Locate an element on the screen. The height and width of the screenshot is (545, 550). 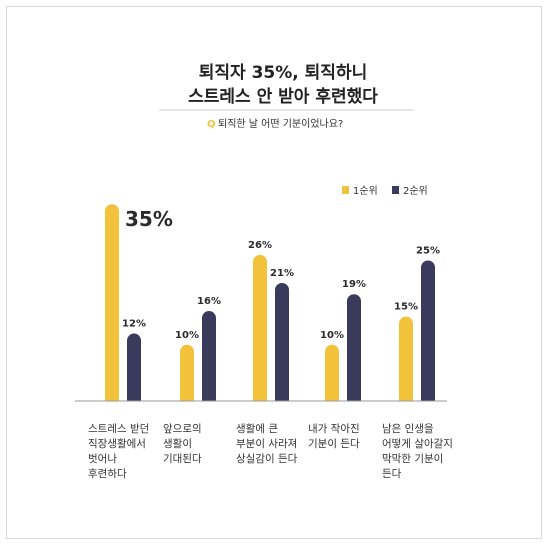
category-label-3-line-3: 상실감이 든다 is located at coordinates (267, 459).